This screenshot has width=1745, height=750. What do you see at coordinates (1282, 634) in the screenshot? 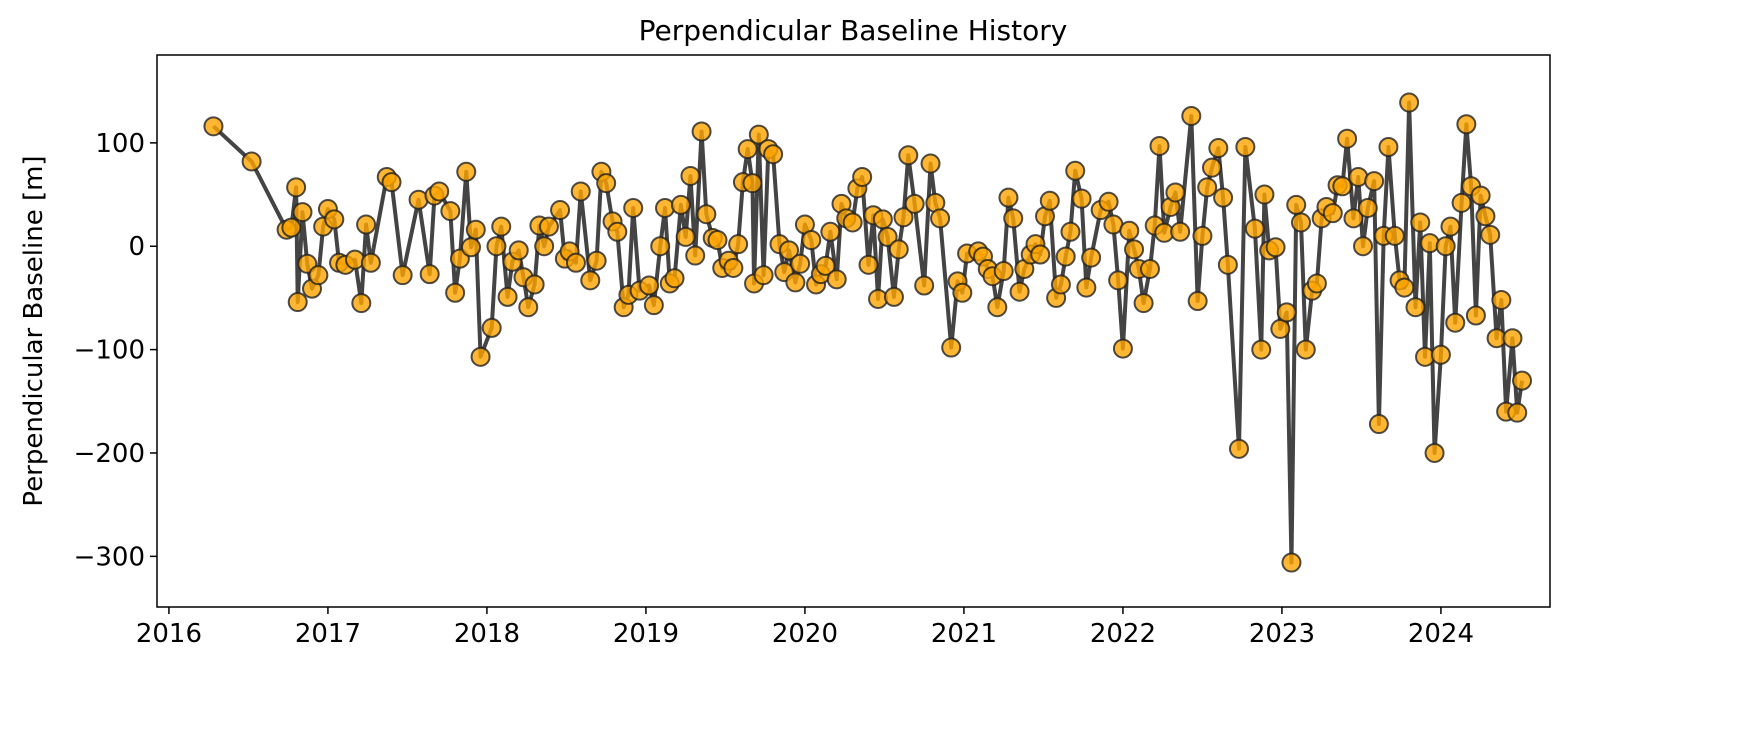
I see `x-tick-label: 2023` at bounding box center [1282, 634].